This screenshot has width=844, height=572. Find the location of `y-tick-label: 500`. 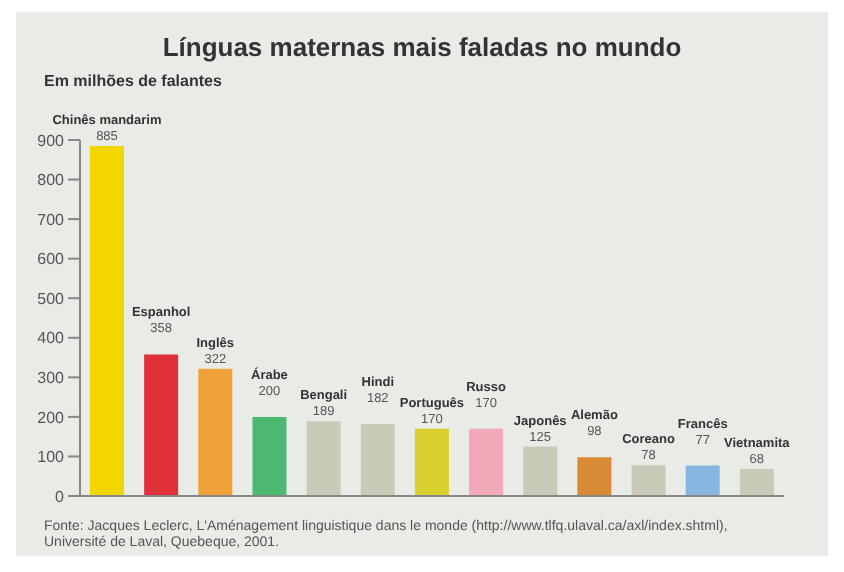

y-tick-label: 500 is located at coordinates (51, 298).